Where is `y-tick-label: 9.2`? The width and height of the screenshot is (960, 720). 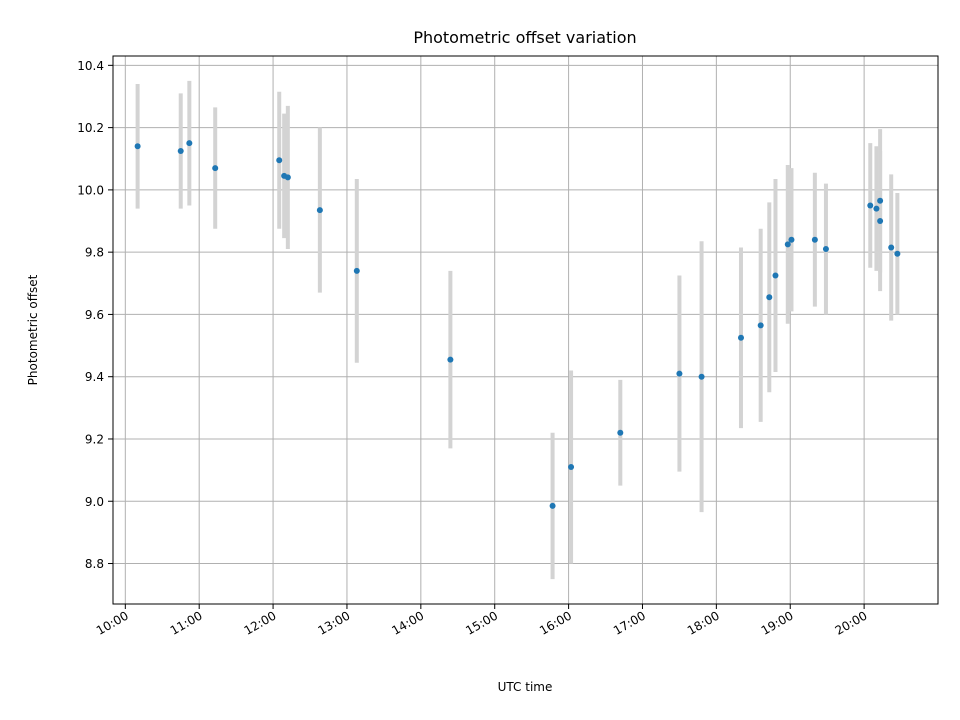 y-tick-label: 9.2 is located at coordinates (94, 439).